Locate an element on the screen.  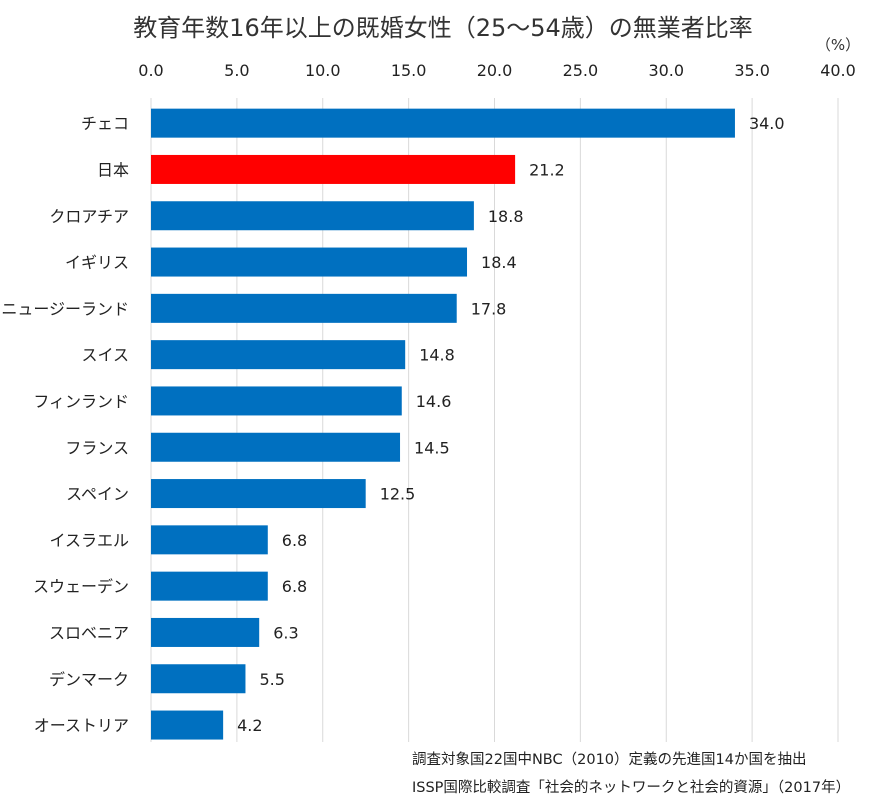
x-tick-label: 40.0 is located at coordinates (838, 70).